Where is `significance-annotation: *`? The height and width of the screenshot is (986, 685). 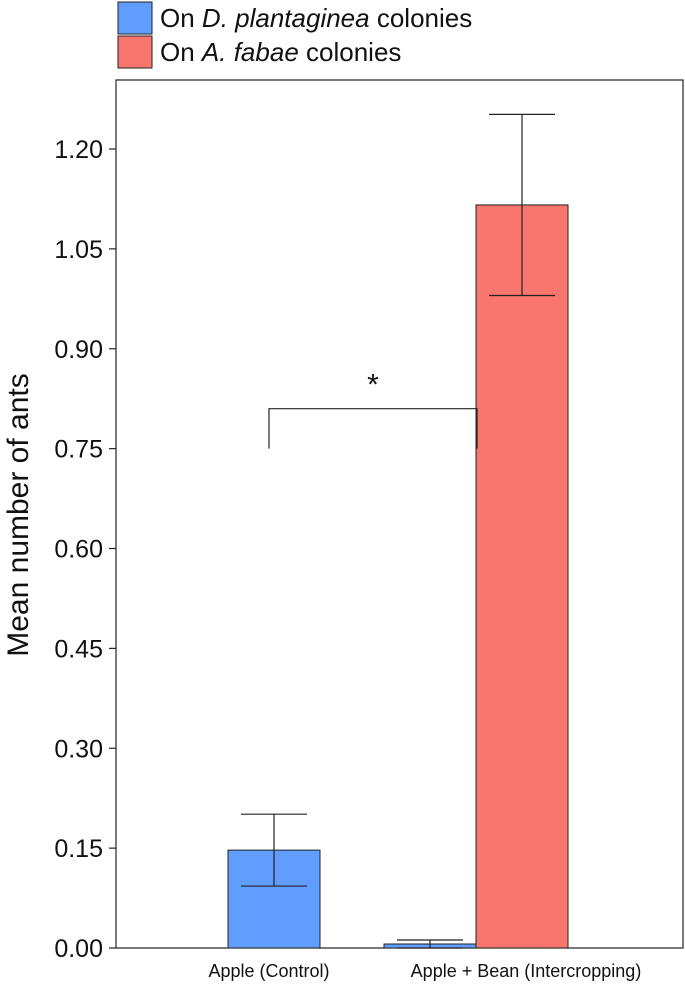
significance-annotation: * is located at coordinates (373, 409).